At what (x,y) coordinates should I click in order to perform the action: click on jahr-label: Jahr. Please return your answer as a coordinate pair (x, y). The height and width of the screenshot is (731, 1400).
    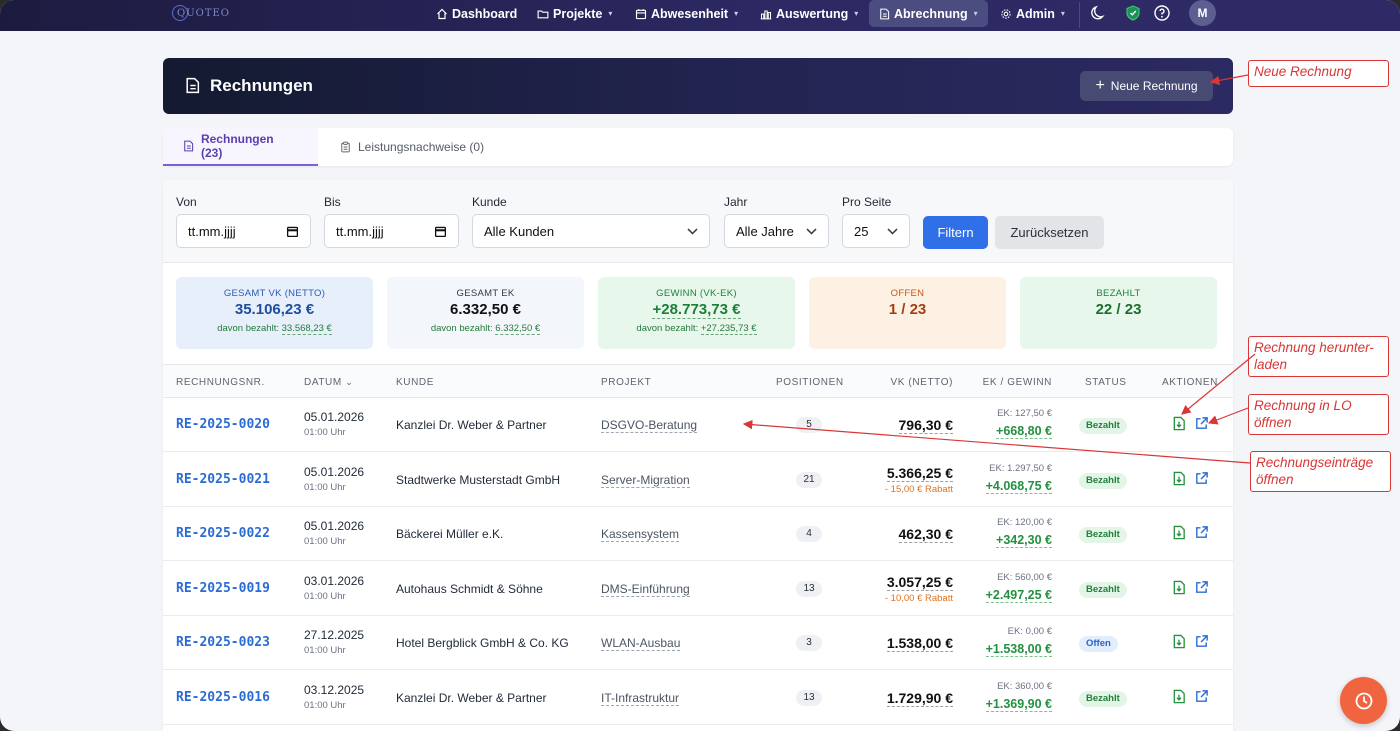
    Looking at the image, I should click on (736, 202).